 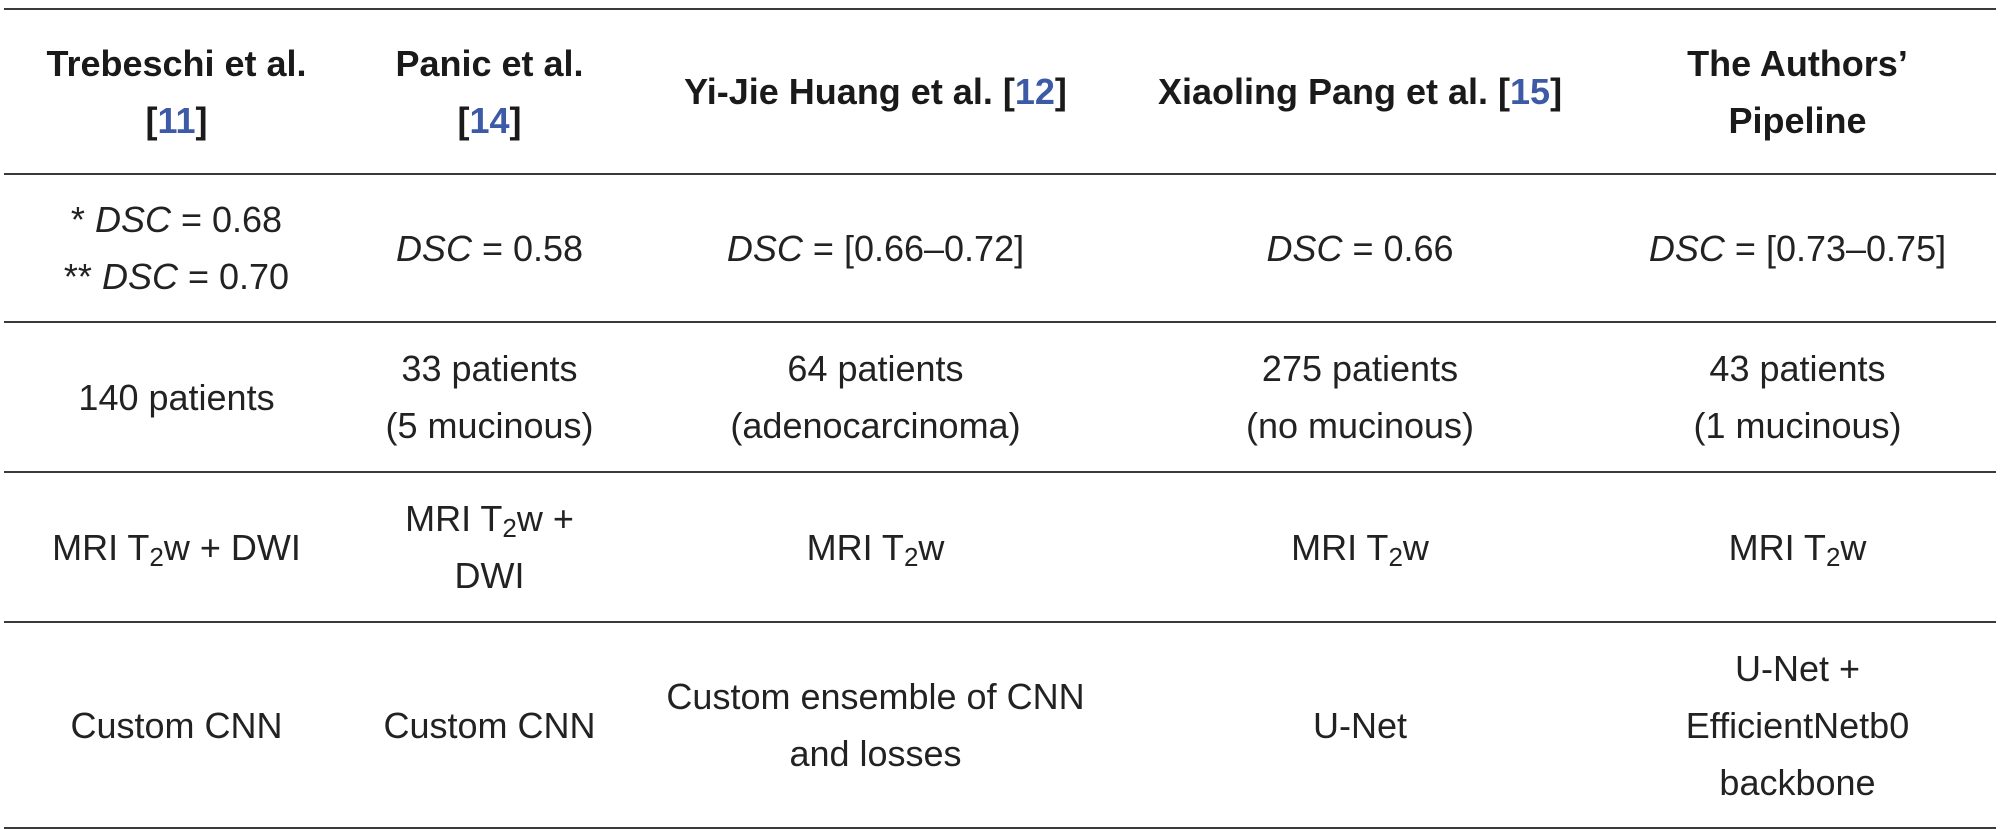 I want to click on metric-value: = 0.58, so click(x=532, y=248).